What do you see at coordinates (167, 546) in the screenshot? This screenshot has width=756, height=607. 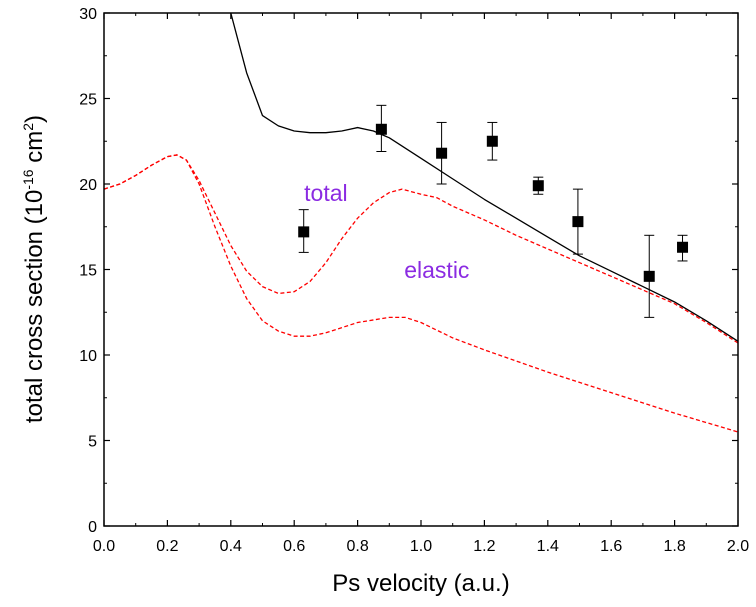 I see `x-tick-label: 0.2` at bounding box center [167, 546].